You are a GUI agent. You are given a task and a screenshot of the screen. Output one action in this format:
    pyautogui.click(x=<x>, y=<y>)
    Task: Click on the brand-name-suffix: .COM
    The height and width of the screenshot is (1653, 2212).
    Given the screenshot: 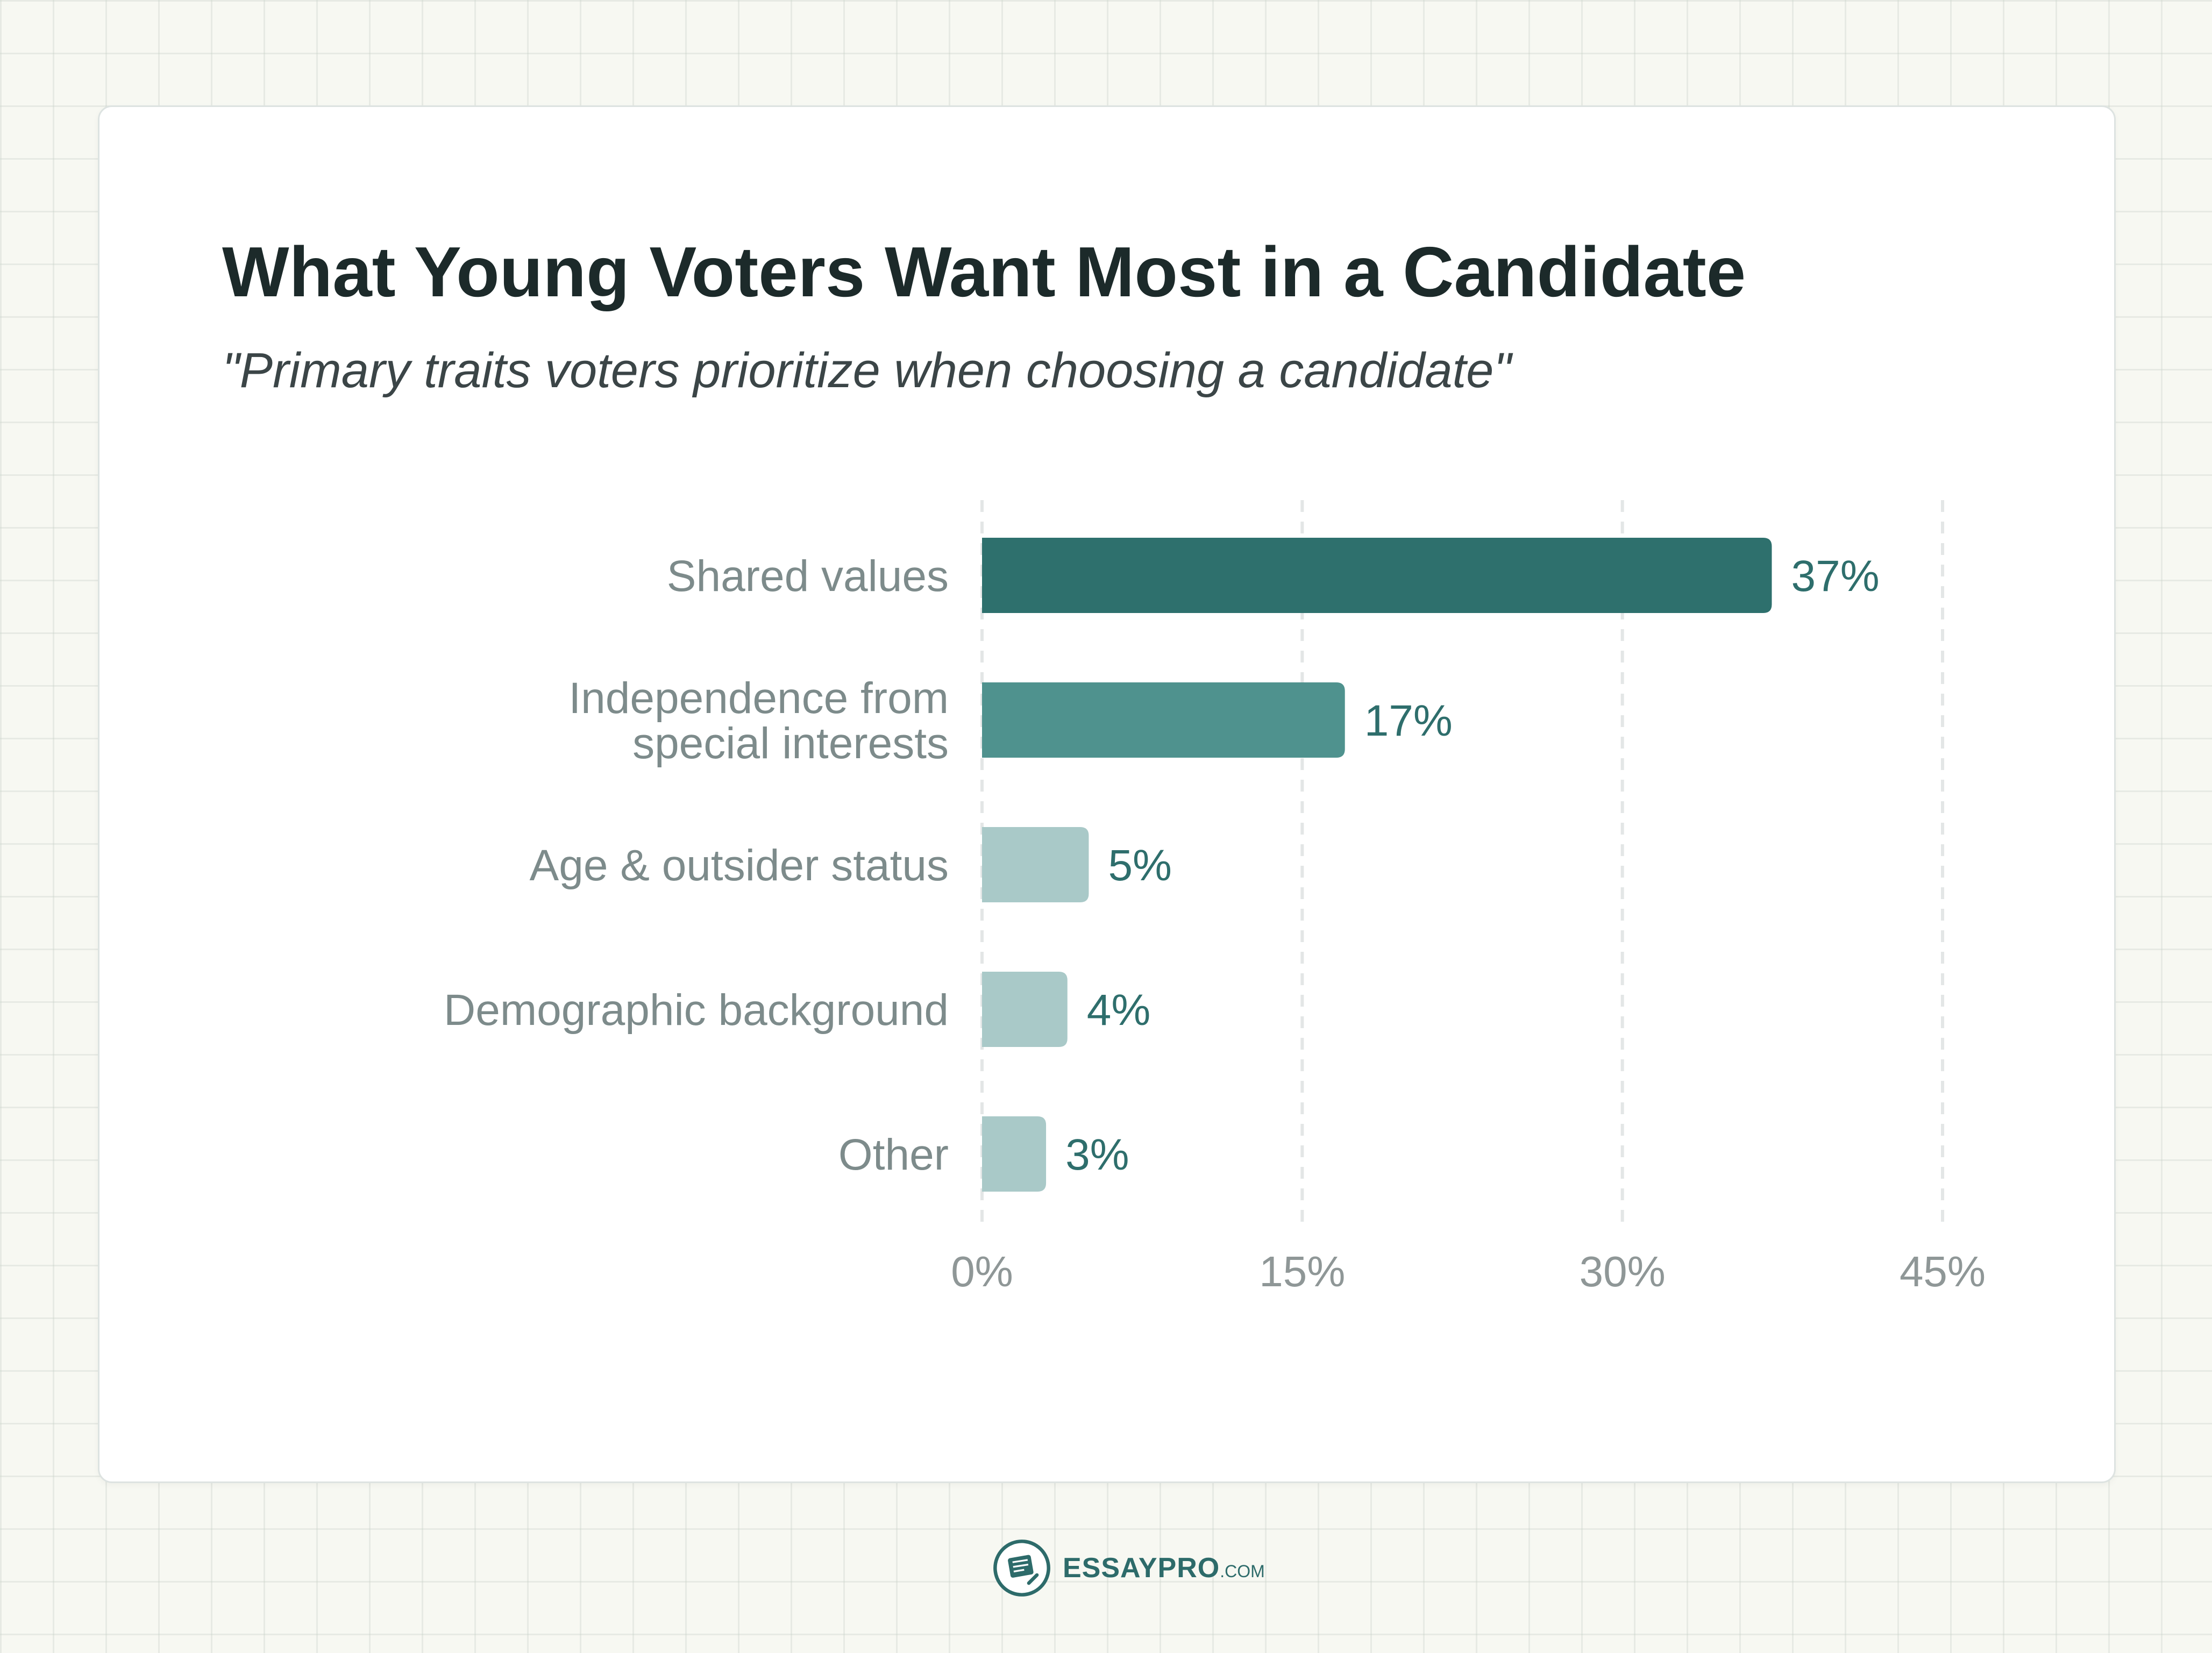 What is the action you would take?
    pyautogui.click(x=1243, y=1571)
    